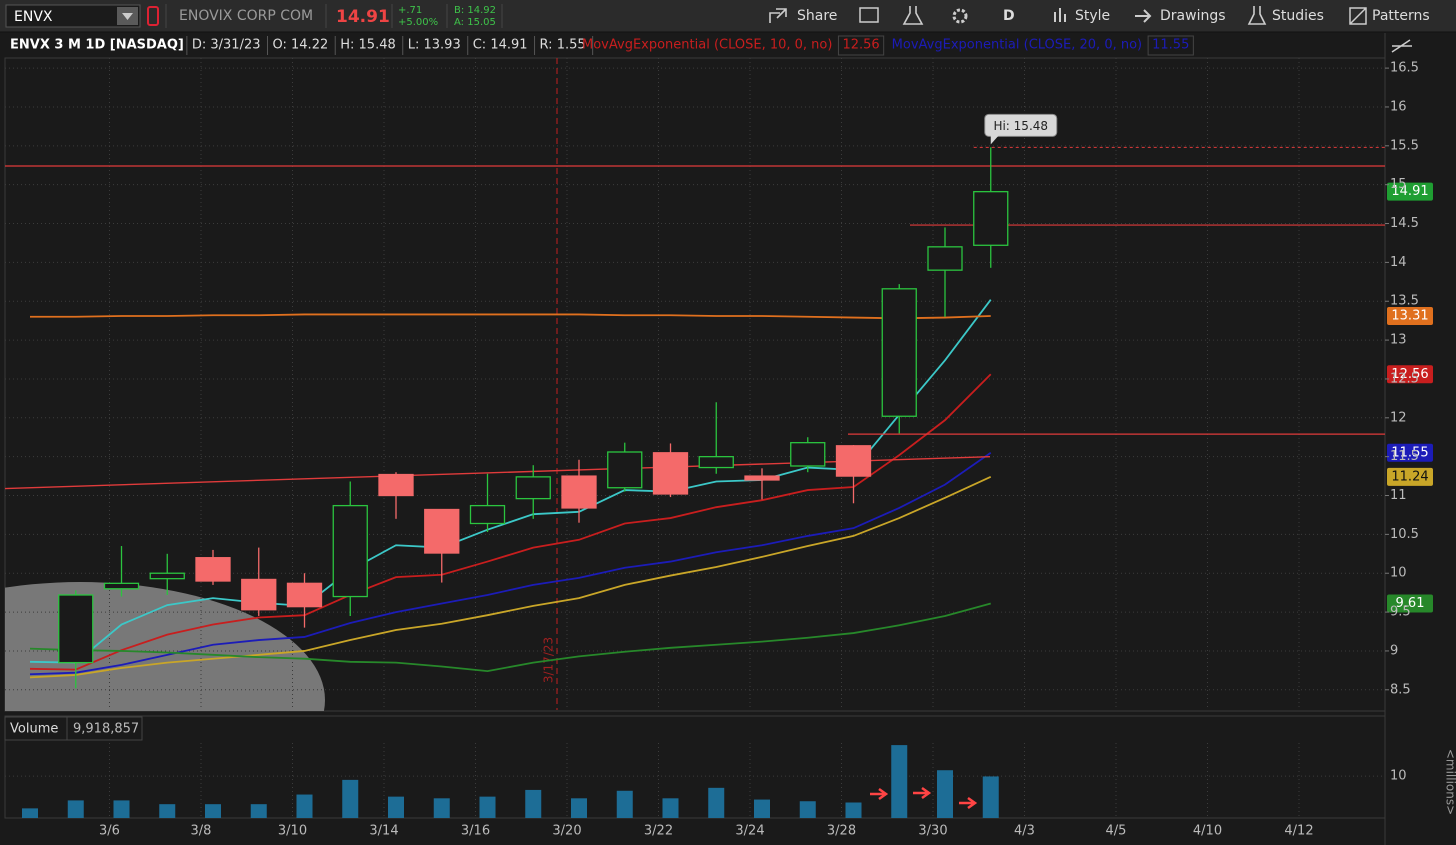 This screenshot has width=1456, height=845. I want to click on trendline, so click(498, 472).